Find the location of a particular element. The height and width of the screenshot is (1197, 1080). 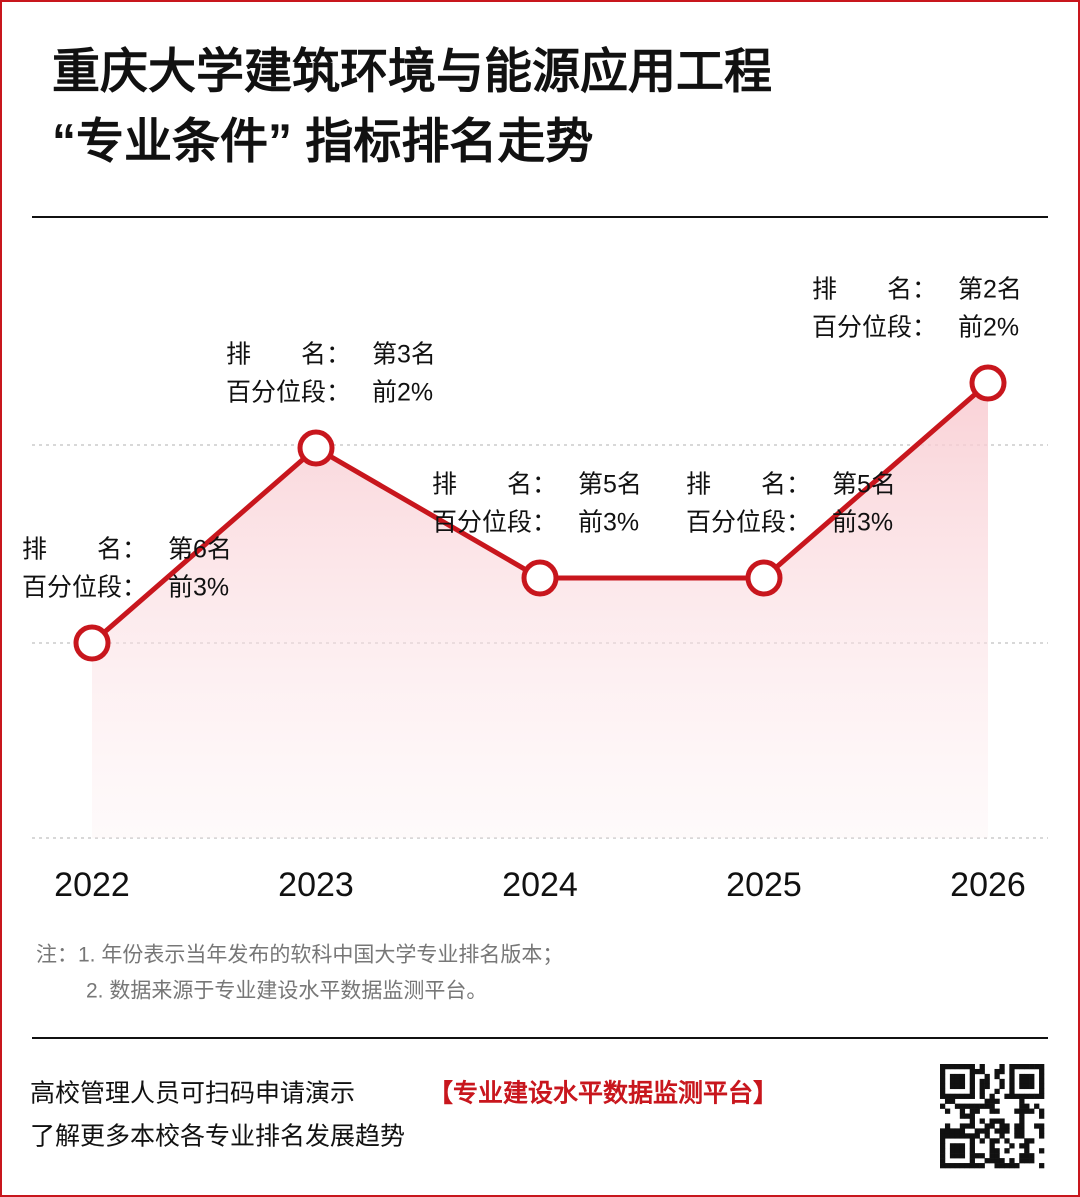

percentile-value: 前3% is located at coordinates (608, 523).